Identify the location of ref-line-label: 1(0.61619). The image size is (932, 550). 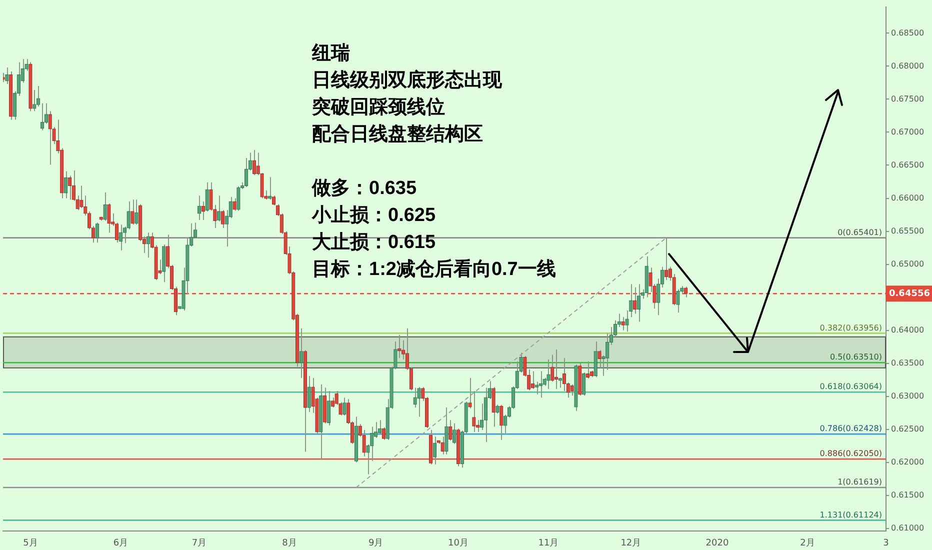
(860, 482).